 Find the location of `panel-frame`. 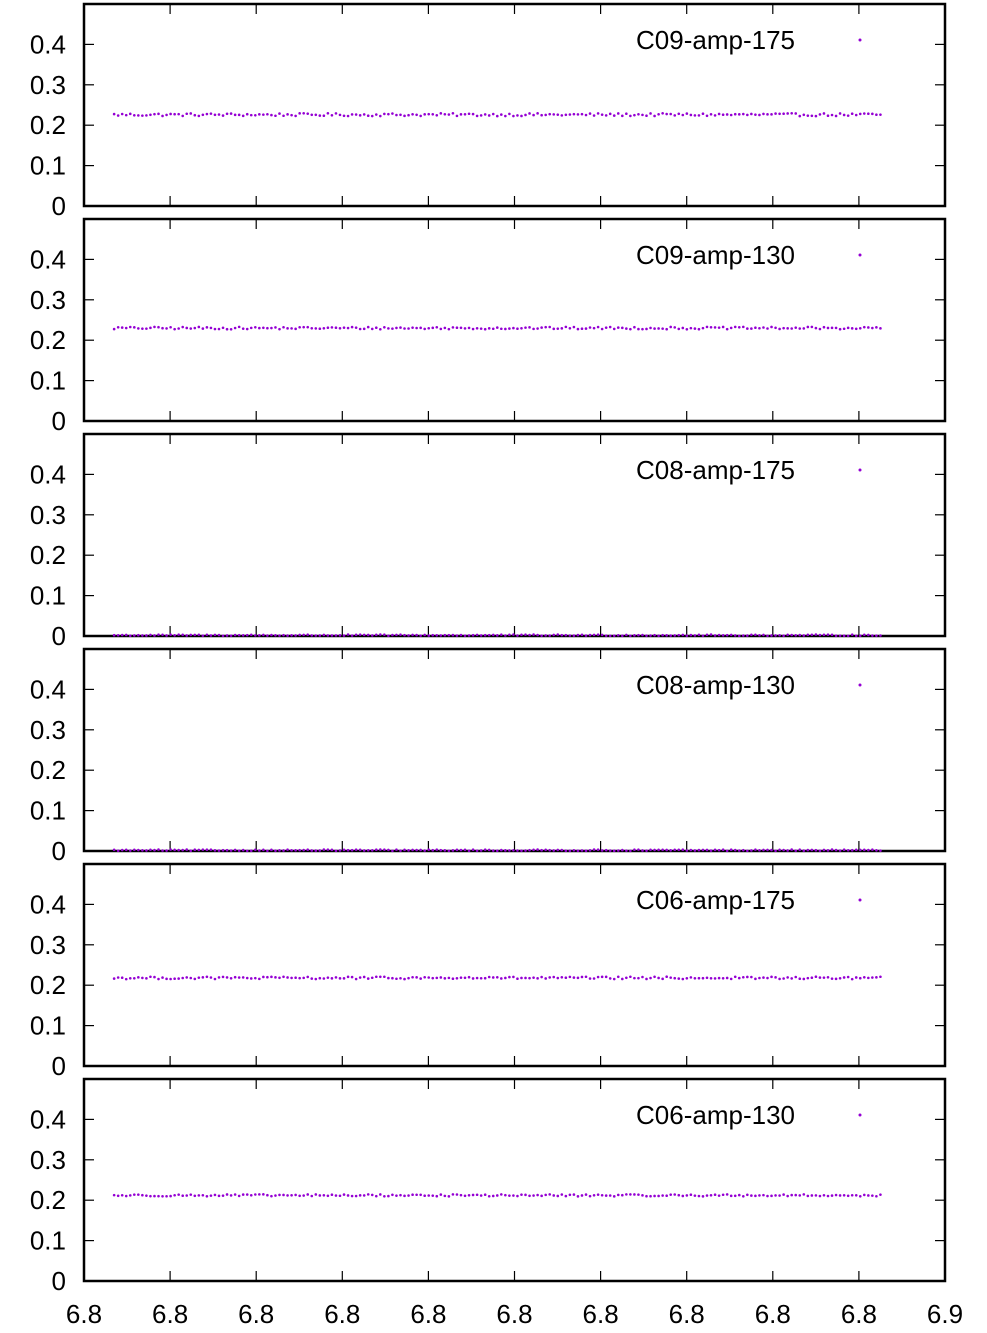

panel-frame is located at coordinates (514, 1180).